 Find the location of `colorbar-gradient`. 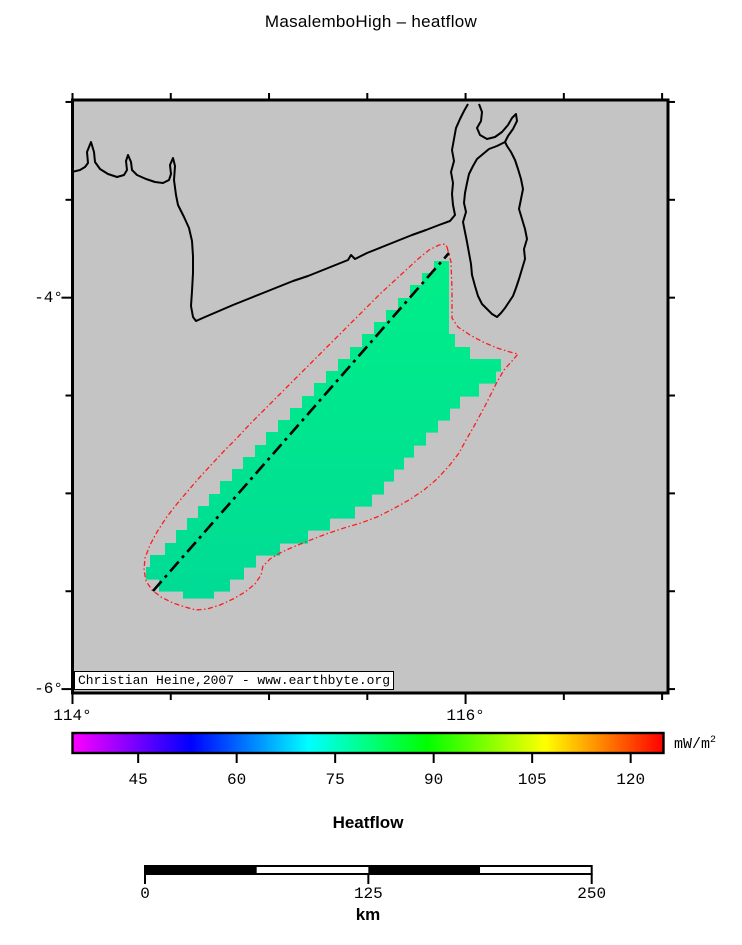

colorbar-gradient is located at coordinates (368, 743).